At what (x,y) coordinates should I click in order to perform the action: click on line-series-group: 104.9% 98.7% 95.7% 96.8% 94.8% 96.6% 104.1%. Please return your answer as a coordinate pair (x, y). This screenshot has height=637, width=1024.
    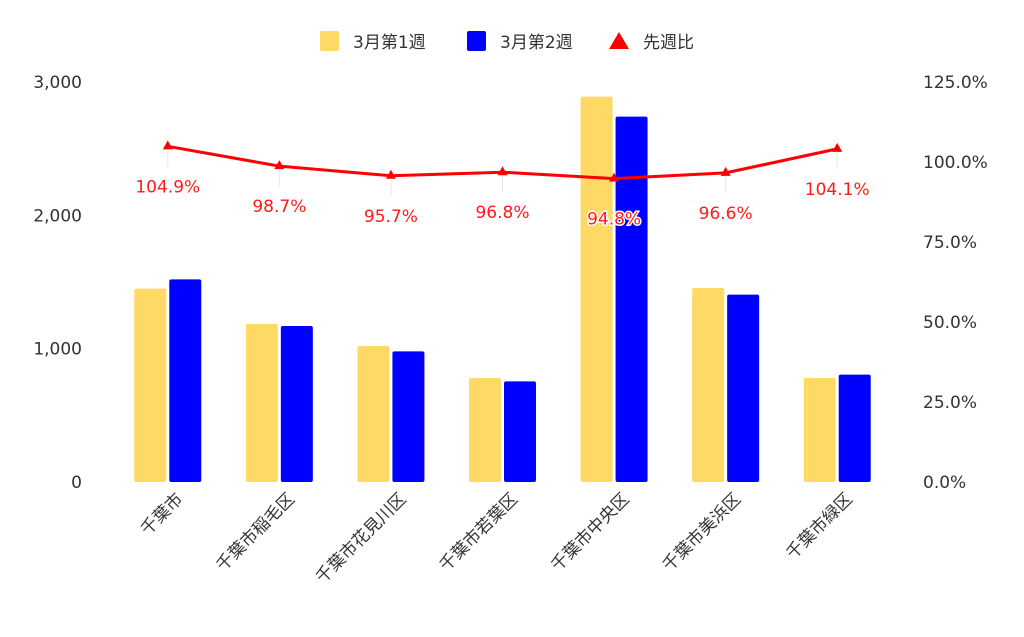
    Looking at the image, I should click on (502, 185).